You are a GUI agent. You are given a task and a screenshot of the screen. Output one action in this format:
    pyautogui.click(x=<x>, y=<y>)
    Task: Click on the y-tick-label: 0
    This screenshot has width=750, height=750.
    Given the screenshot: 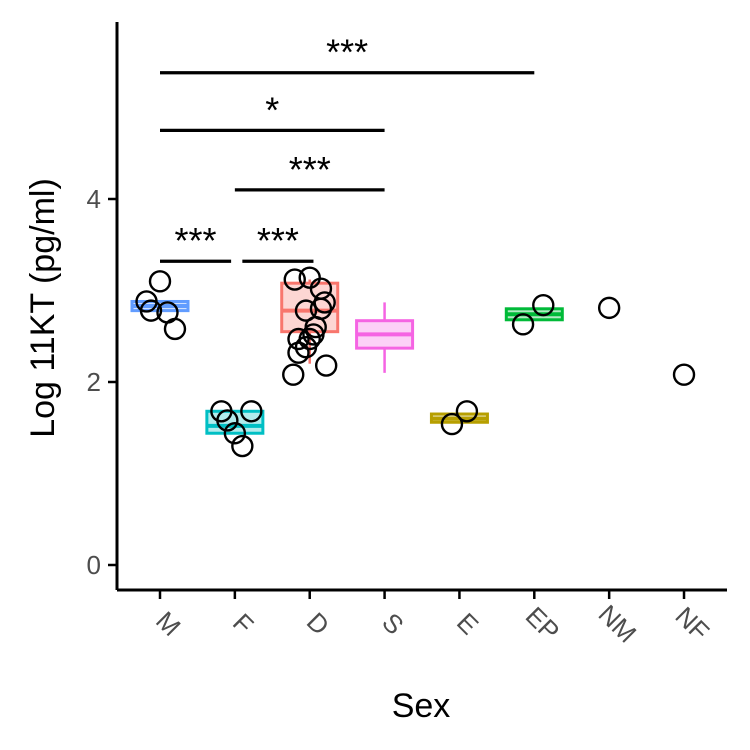 What is the action you would take?
    pyautogui.click(x=94, y=565)
    